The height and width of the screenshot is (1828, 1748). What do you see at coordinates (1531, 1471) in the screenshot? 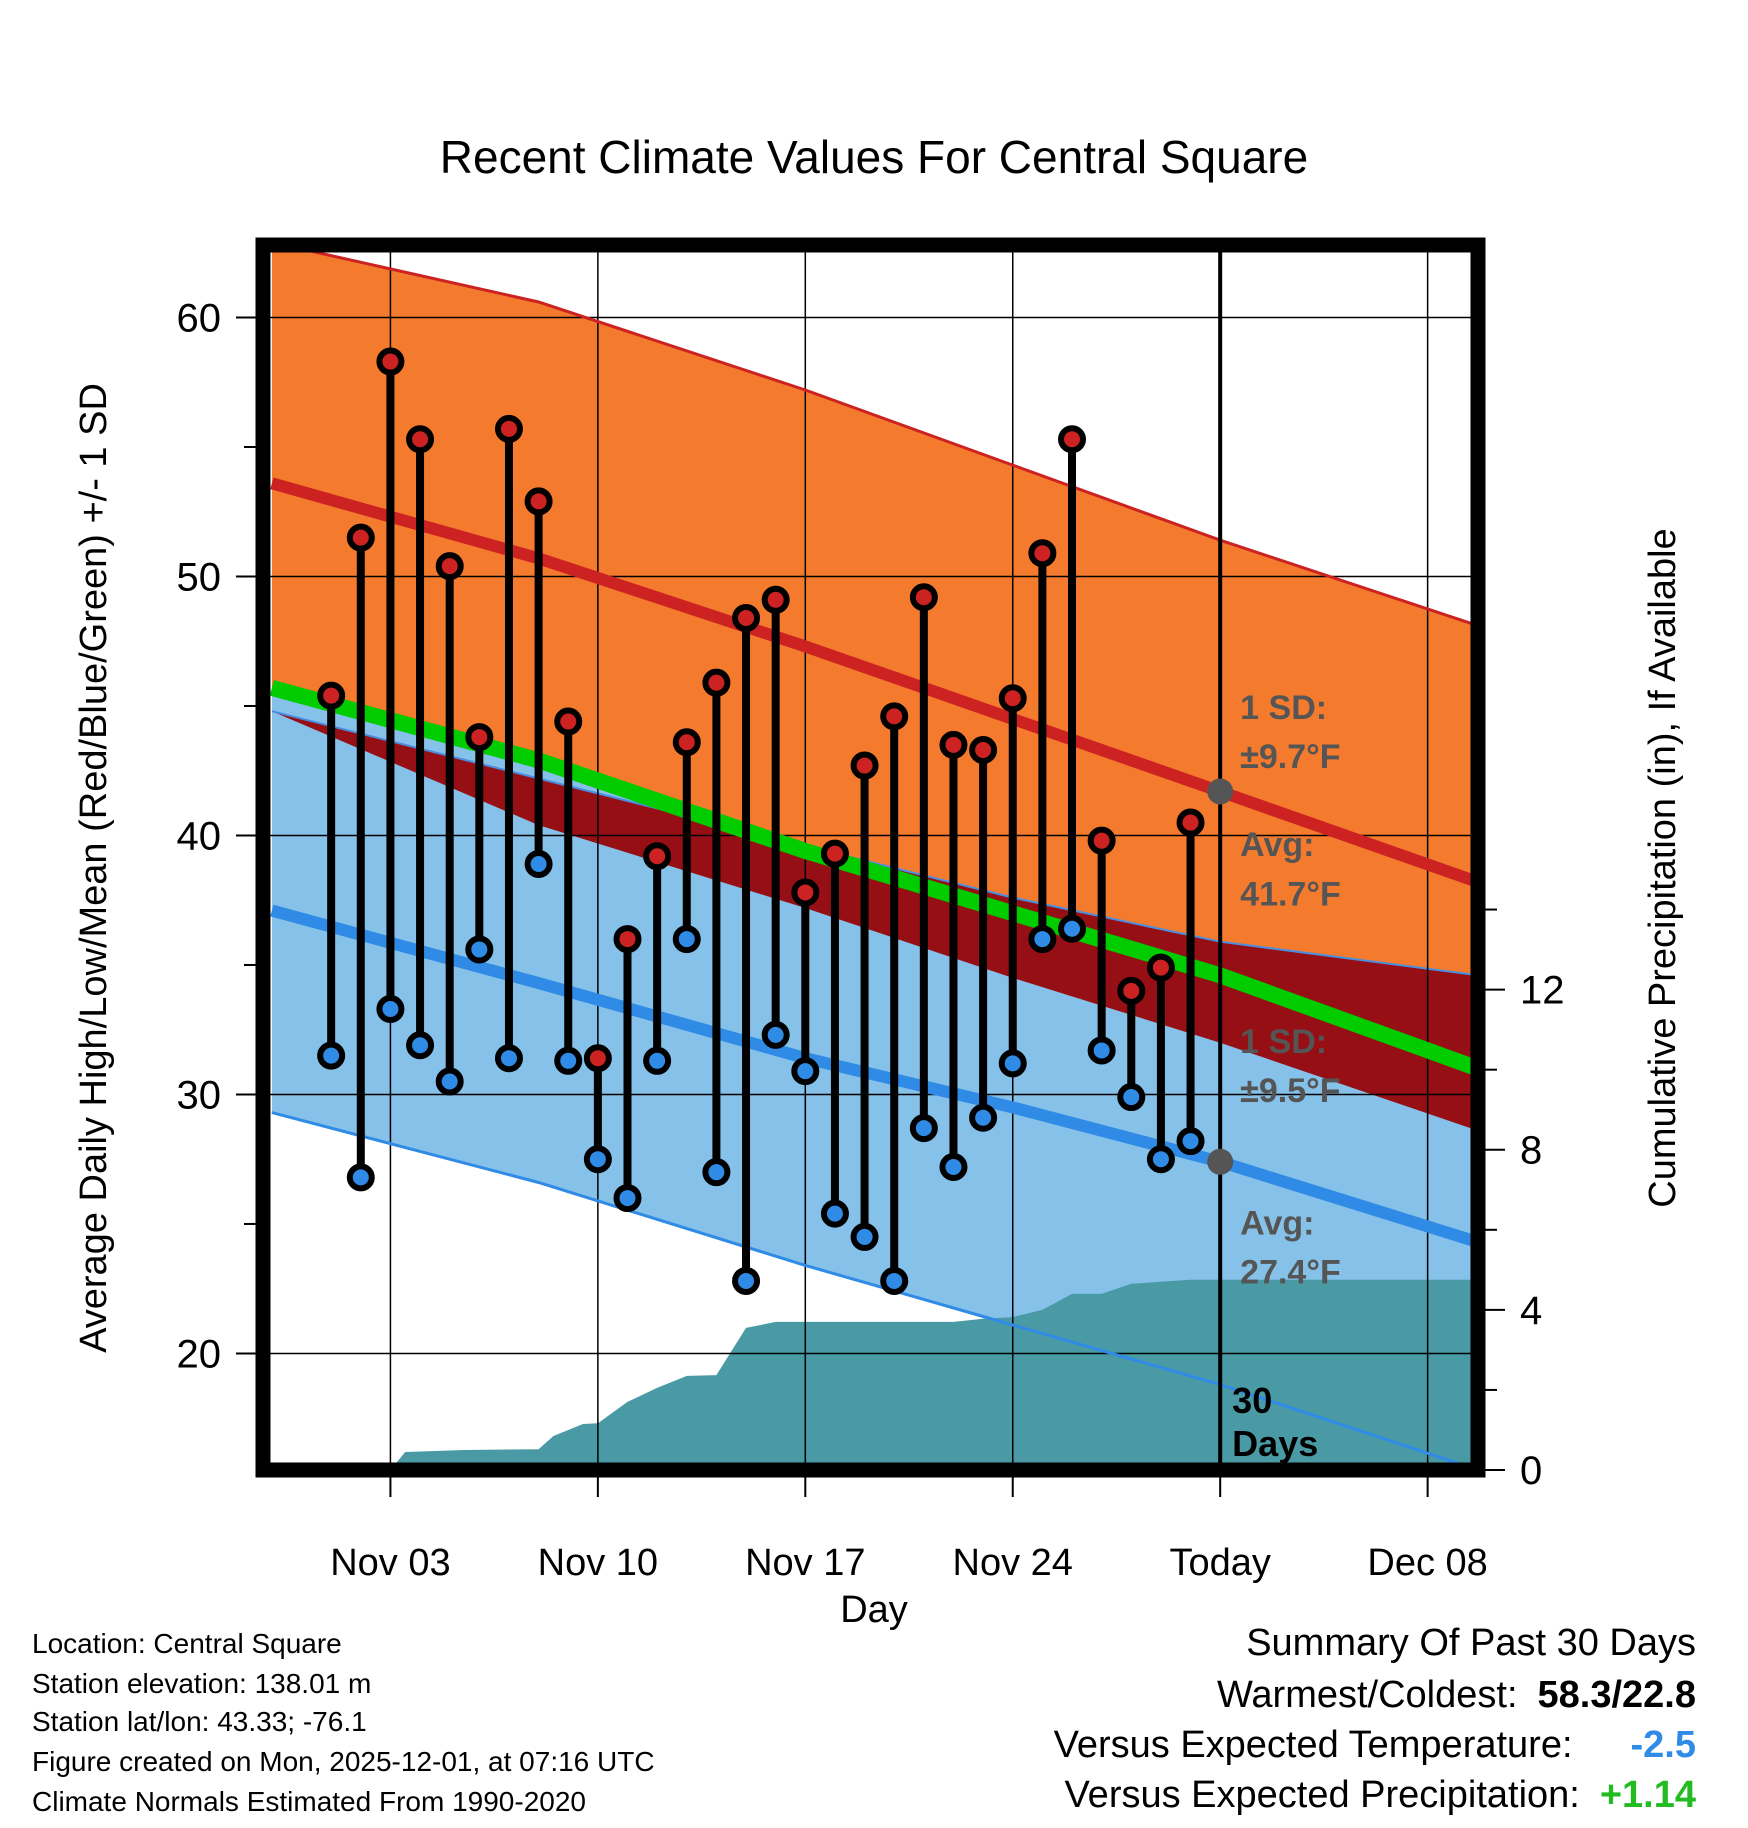
I see `y2-tick-label: 0` at bounding box center [1531, 1471].